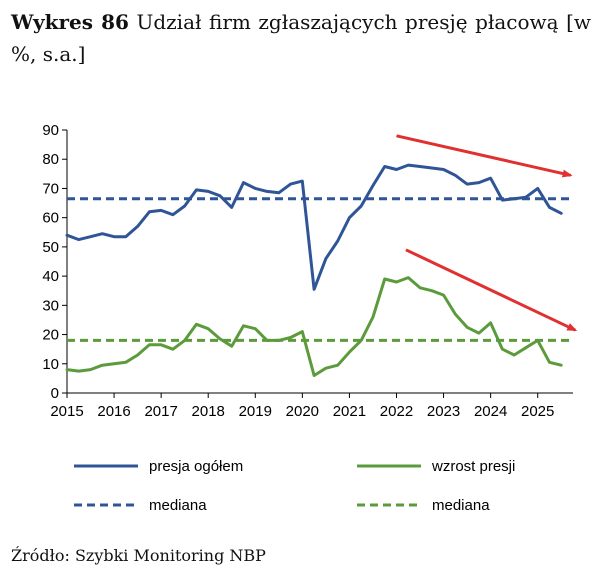 This screenshot has width=598, height=574. Describe the element at coordinates (55, 393) in the screenshot. I see `y-tick-label: 0` at that location.